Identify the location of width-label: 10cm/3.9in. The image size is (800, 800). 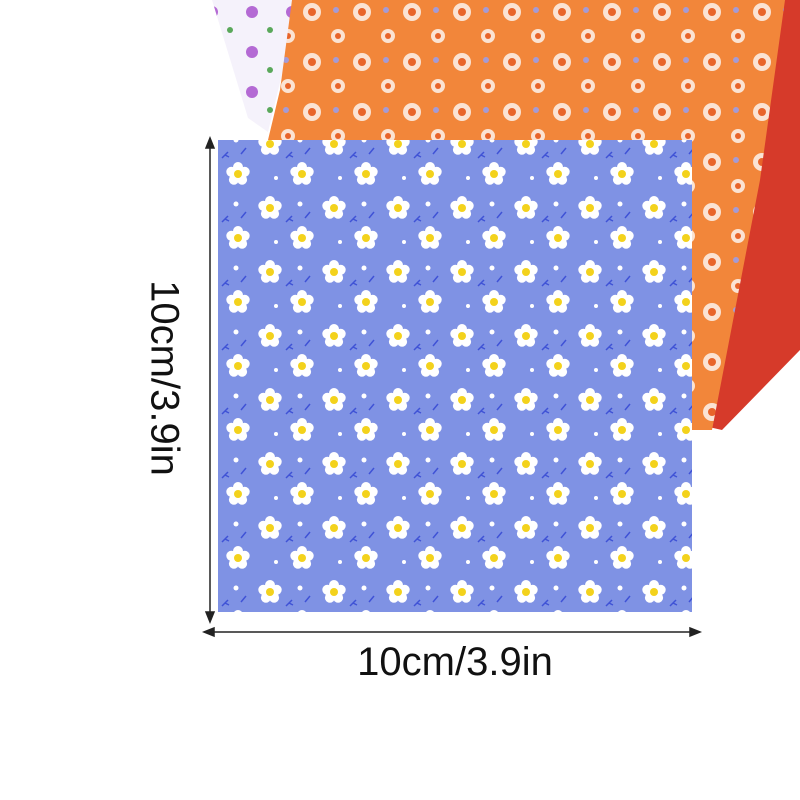
(455, 662).